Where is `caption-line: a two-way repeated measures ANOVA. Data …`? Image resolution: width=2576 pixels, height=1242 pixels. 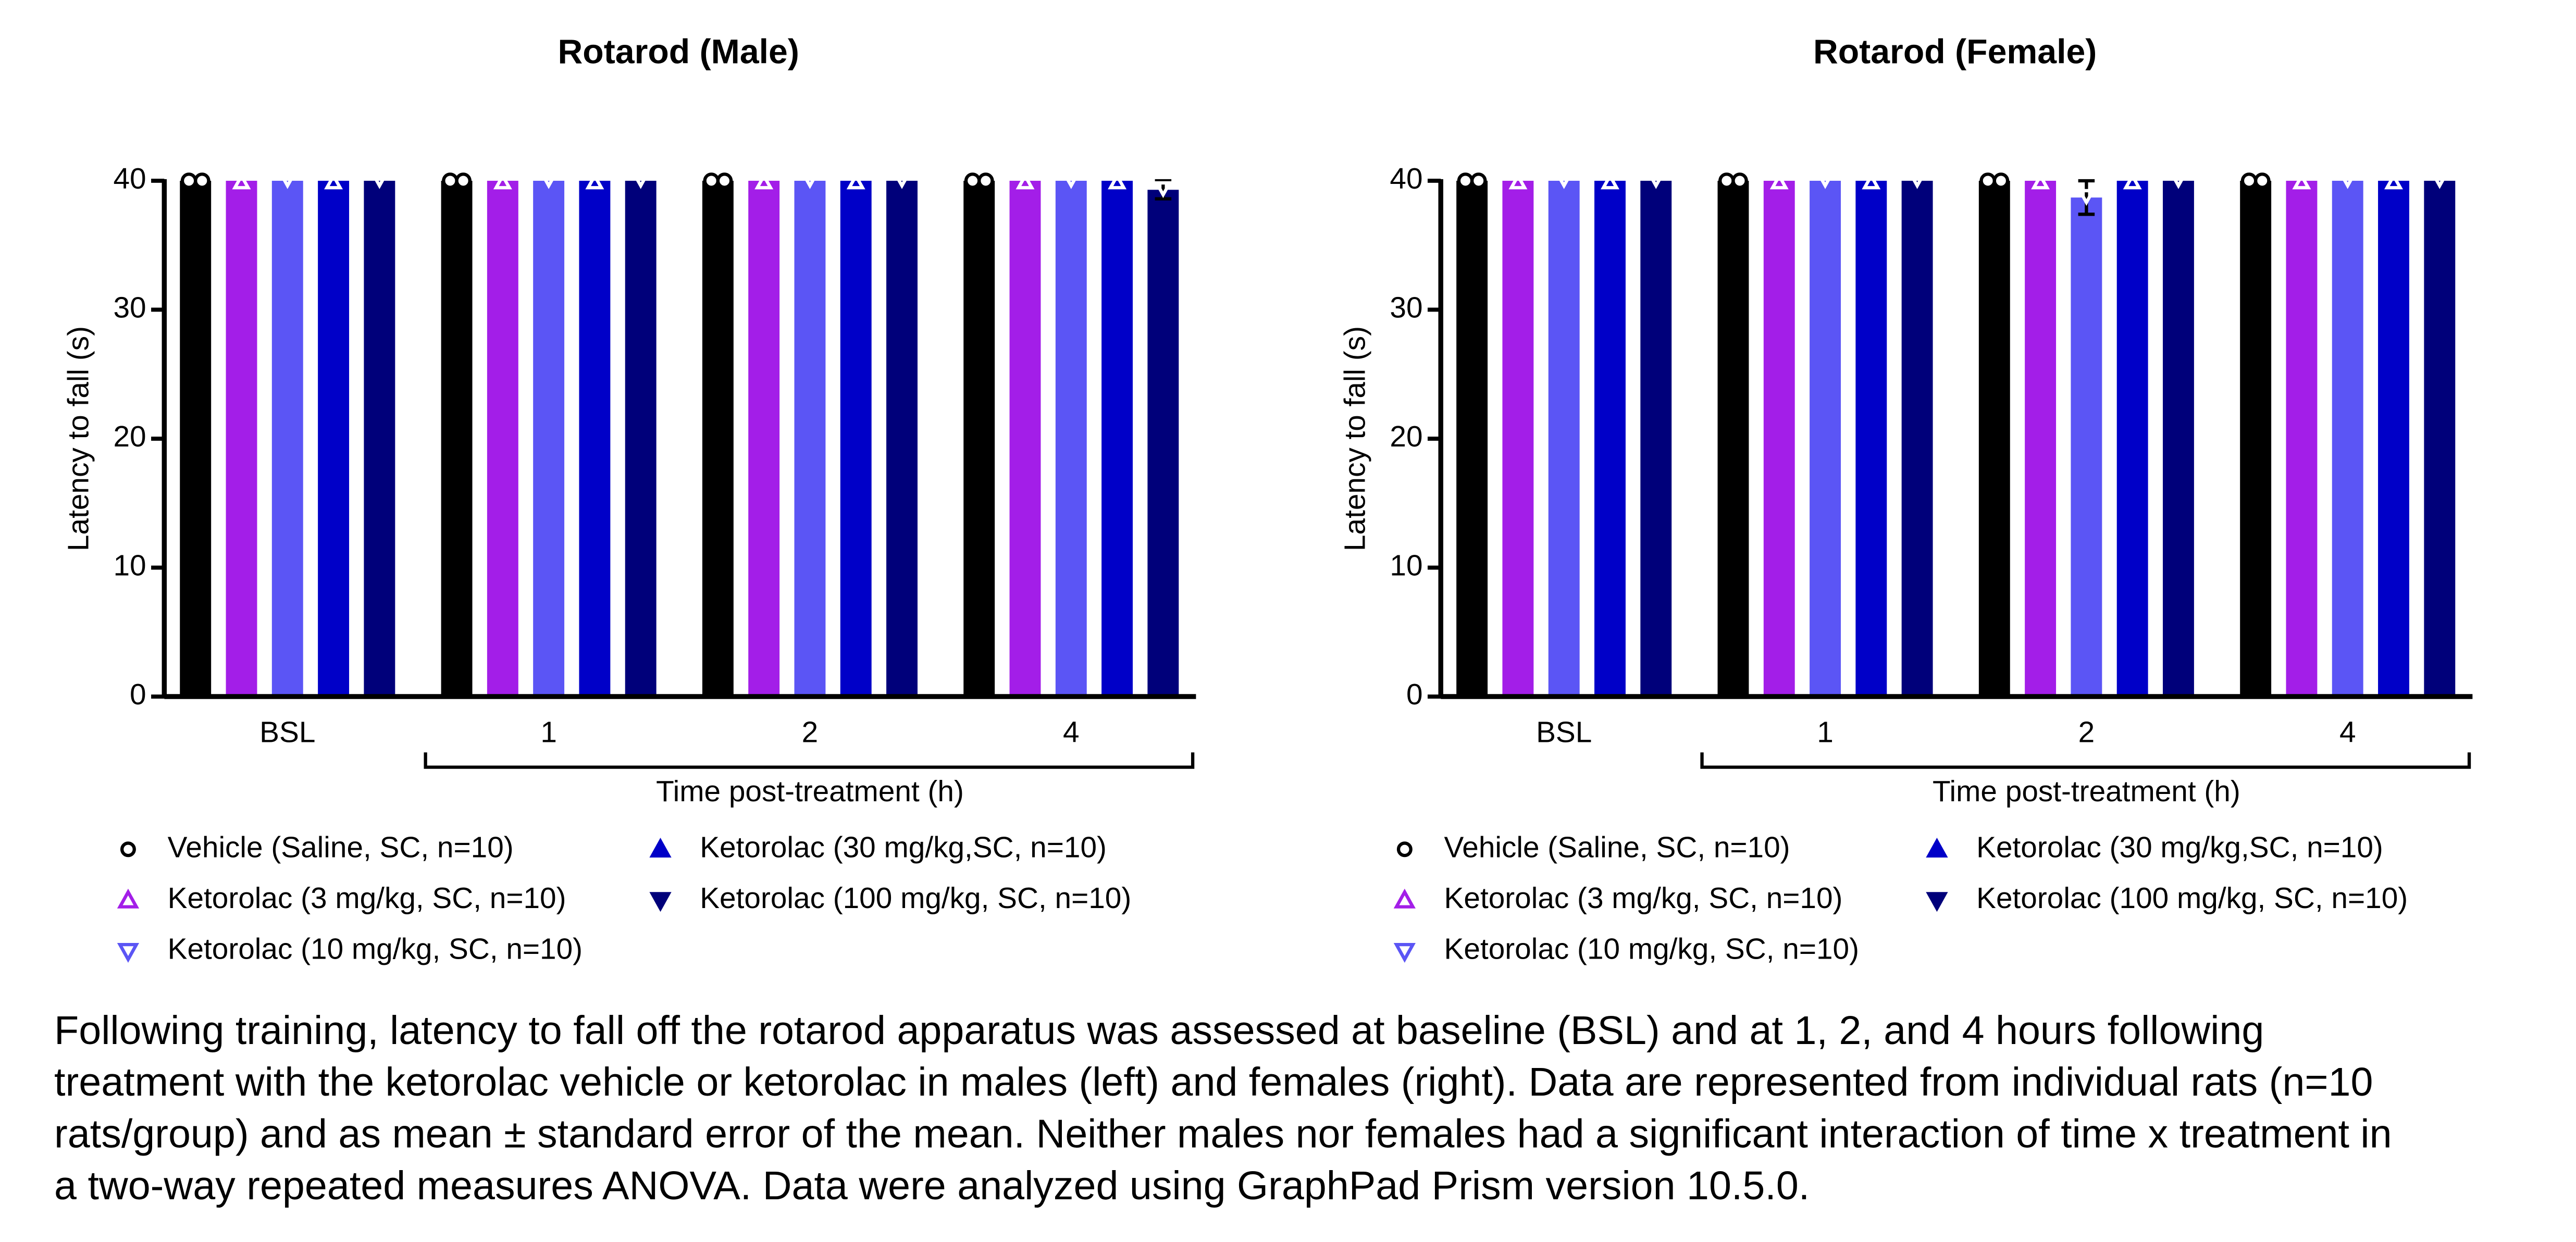
caption-line: a two-way repeated measures ANOVA. Data … is located at coordinates (932, 1185).